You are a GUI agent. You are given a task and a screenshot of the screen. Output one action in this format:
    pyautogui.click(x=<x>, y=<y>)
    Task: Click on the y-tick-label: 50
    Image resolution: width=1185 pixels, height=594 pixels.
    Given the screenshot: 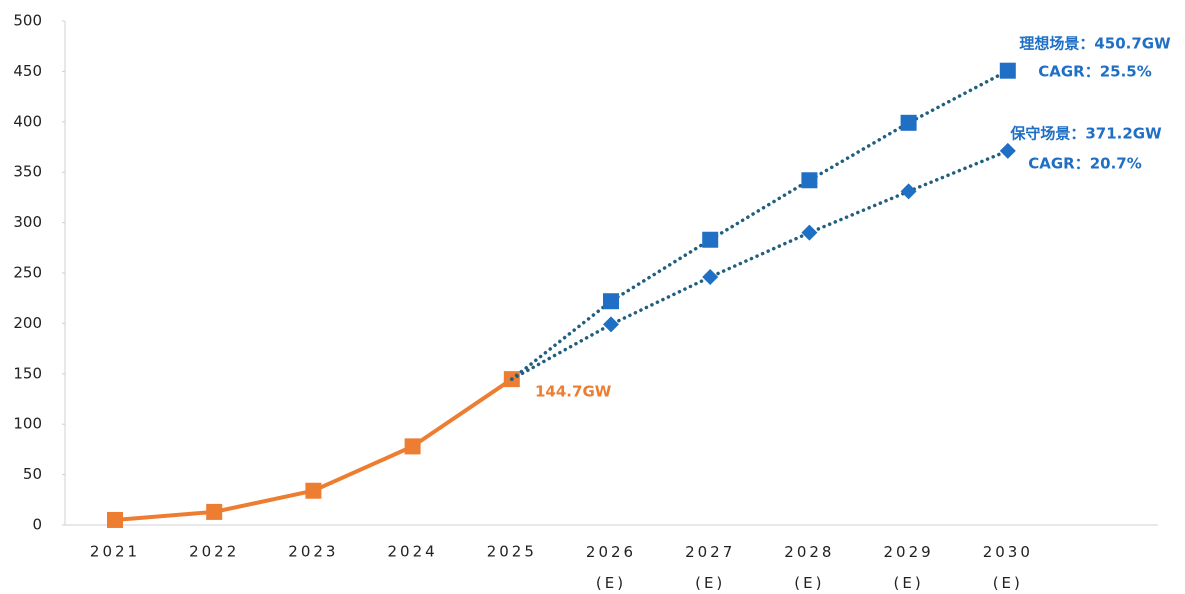 What is the action you would take?
    pyautogui.click(x=32, y=474)
    